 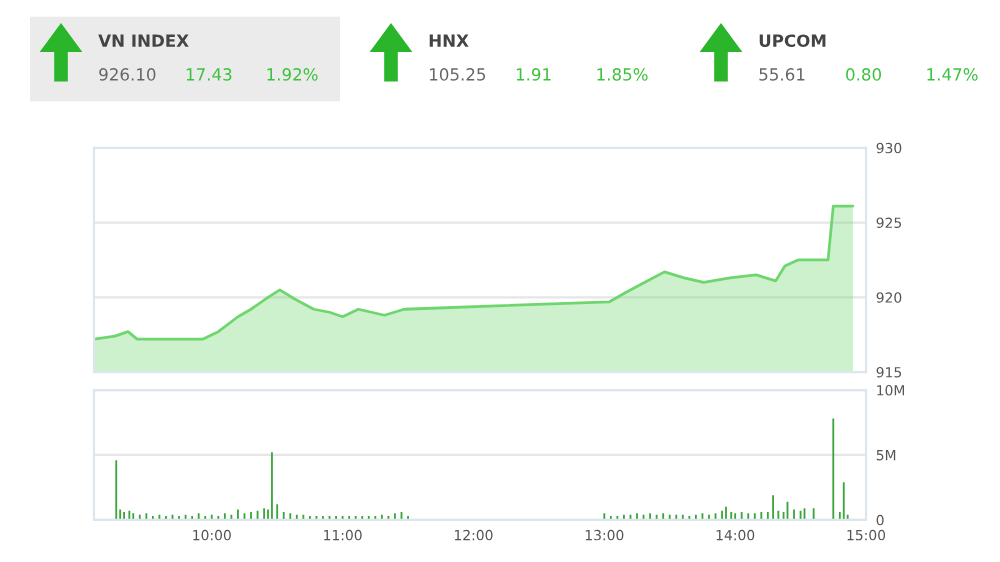 I want to click on text: UPCOM, so click(x=792, y=40).